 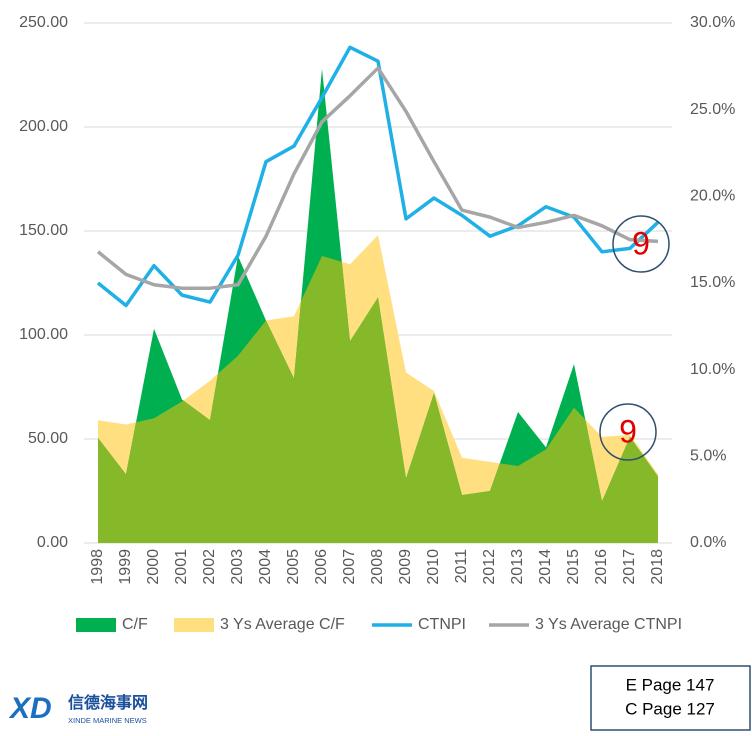 What do you see at coordinates (52, 542) in the screenshot?
I see `y-tick-label: 0.00` at bounding box center [52, 542].